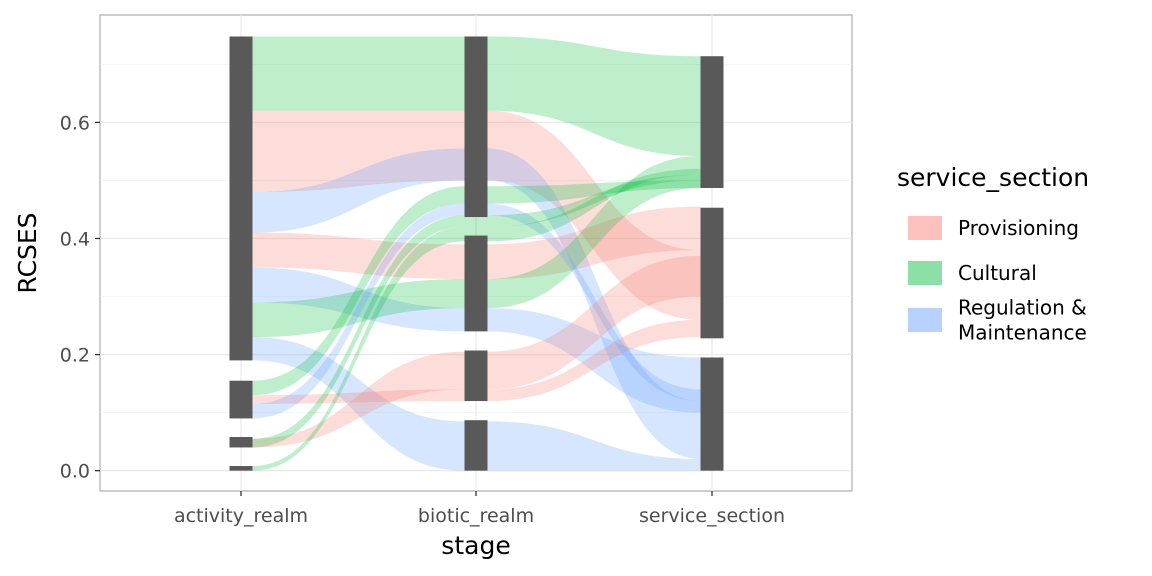 The height and width of the screenshot is (576, 1152). What do you see at coordinates (475, 545) in the screenshot?
I see `x-axis-title: stage` at bounding box center [475, 545].